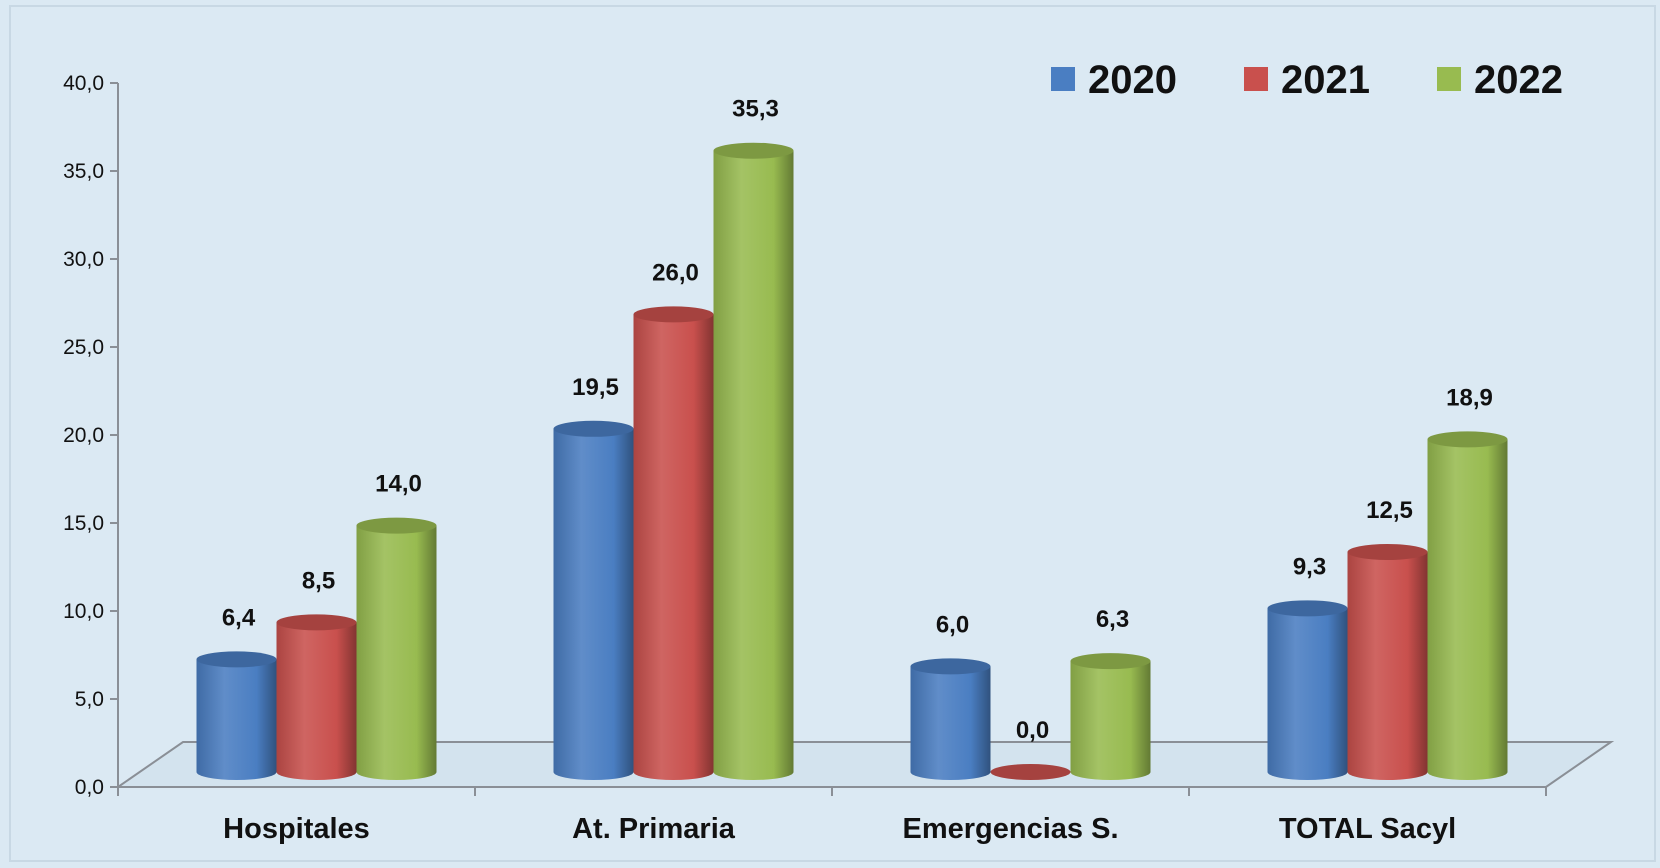 The width and height of the screenshot is (1660, 868). What do you see at coordinates (1389, 510) in the screenshot?
I see `data-label: 12,5` at bounding box center [1389, 510].